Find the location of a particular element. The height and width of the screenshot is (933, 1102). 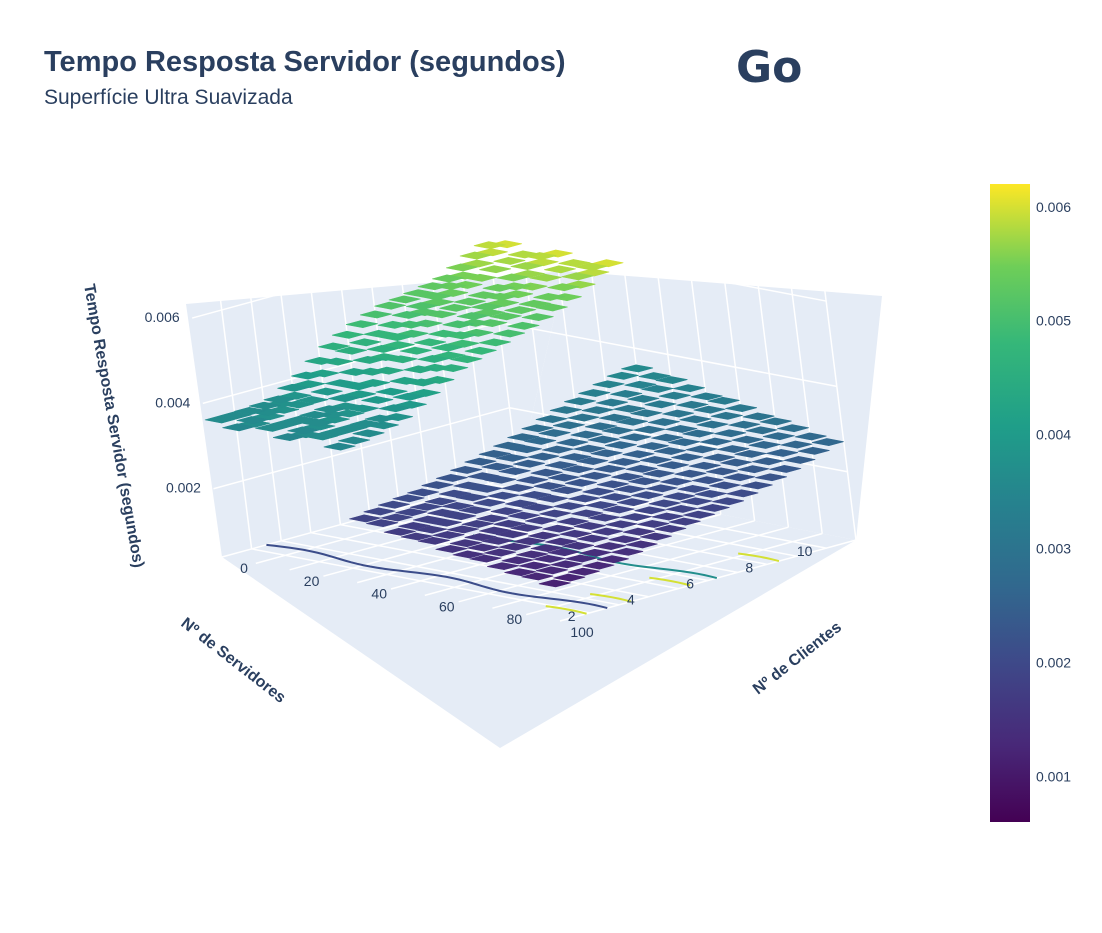

colorbar-tick-label: 0.006 is located at coordinates (1053, 207).